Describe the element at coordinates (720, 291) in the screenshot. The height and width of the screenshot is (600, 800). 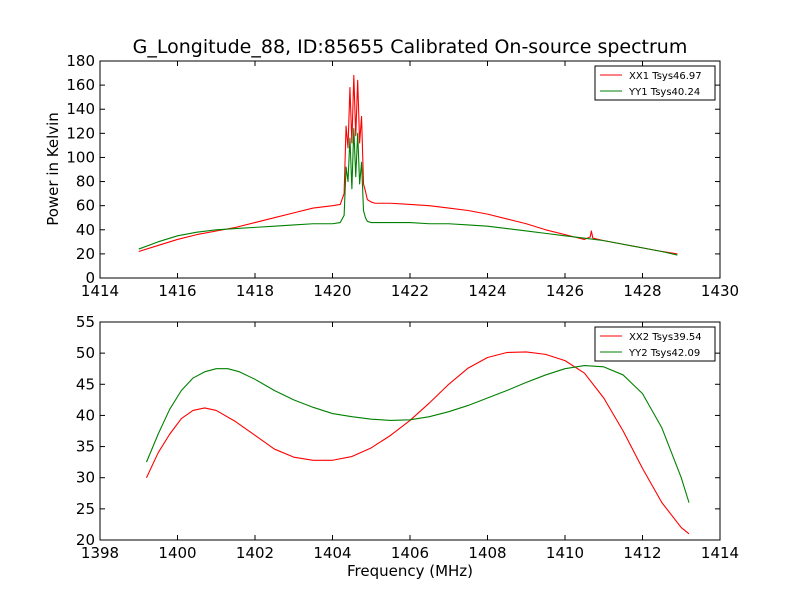
I see `x-tick-label: 1430` at that location.